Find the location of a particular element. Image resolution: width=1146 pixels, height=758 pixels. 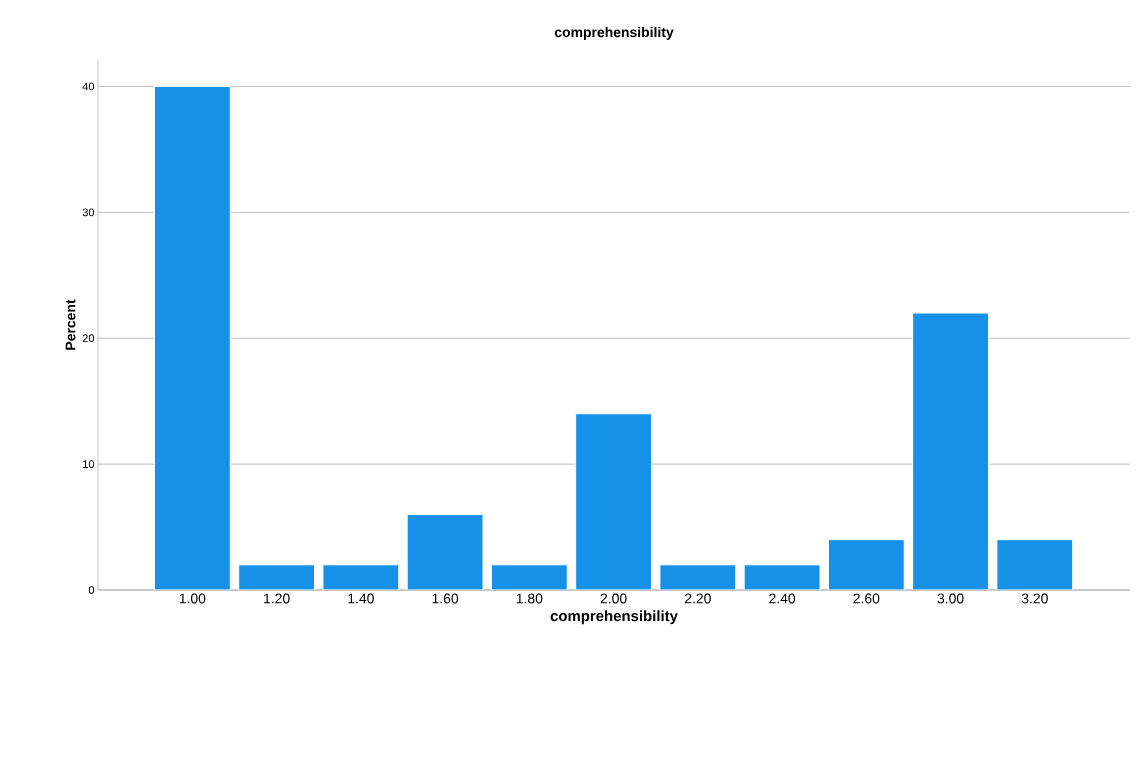

y-tick-label: 10 is located at coordinates (89, 464).